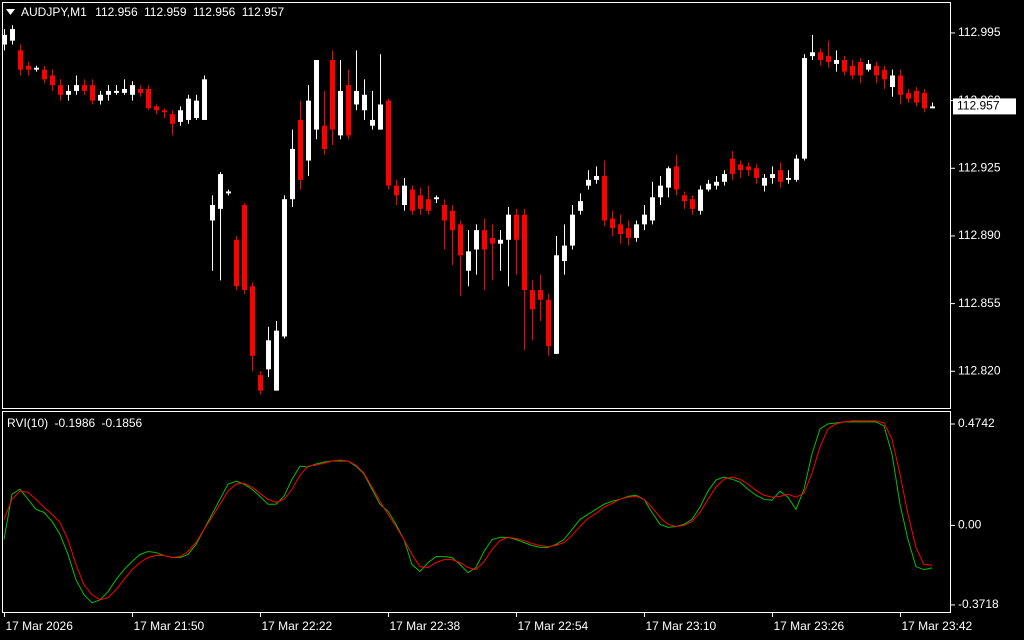  I want to click on current-price-label: 112.957, so click(978, 106).